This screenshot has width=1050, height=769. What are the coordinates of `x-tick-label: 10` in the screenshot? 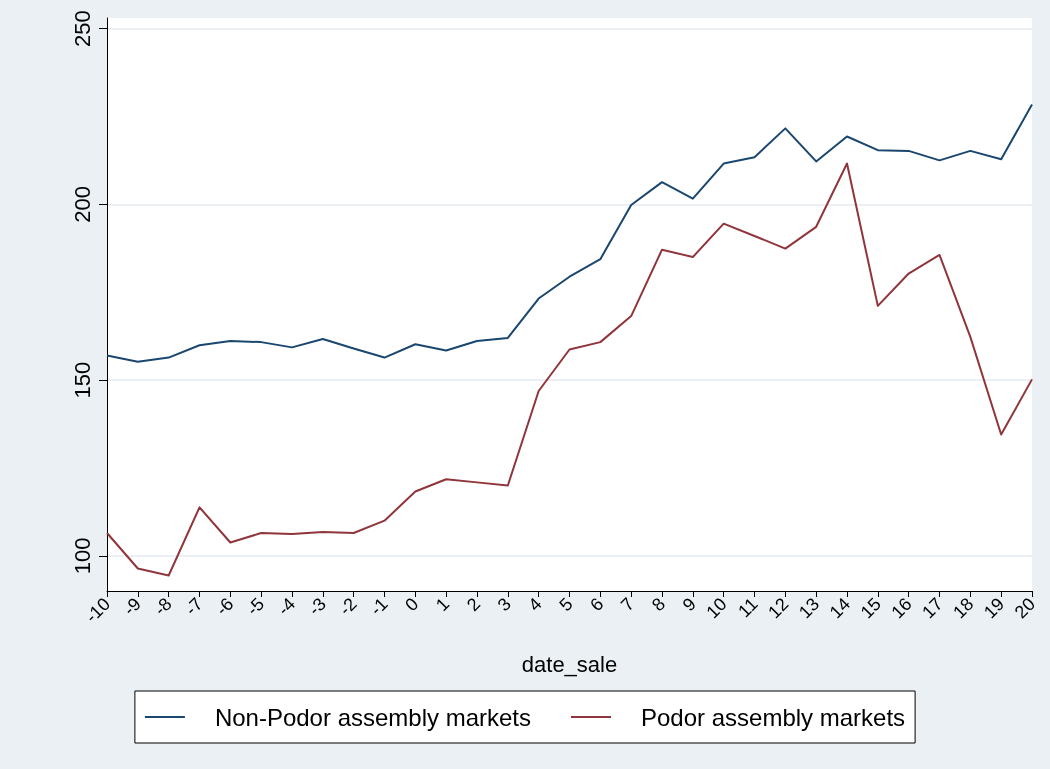 It's located at (716, 608).